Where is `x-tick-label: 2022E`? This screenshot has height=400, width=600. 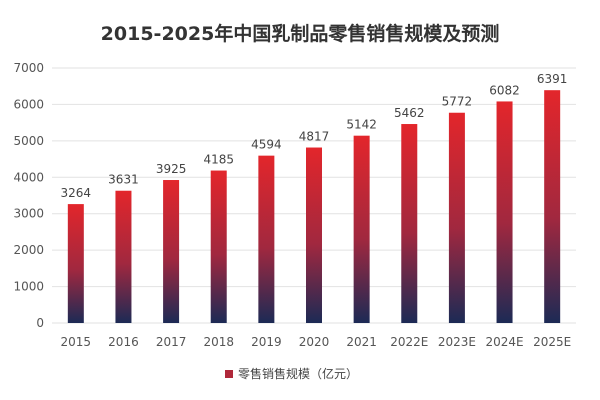
x-tick-label: 2022E is located at coordinates (409, 342).